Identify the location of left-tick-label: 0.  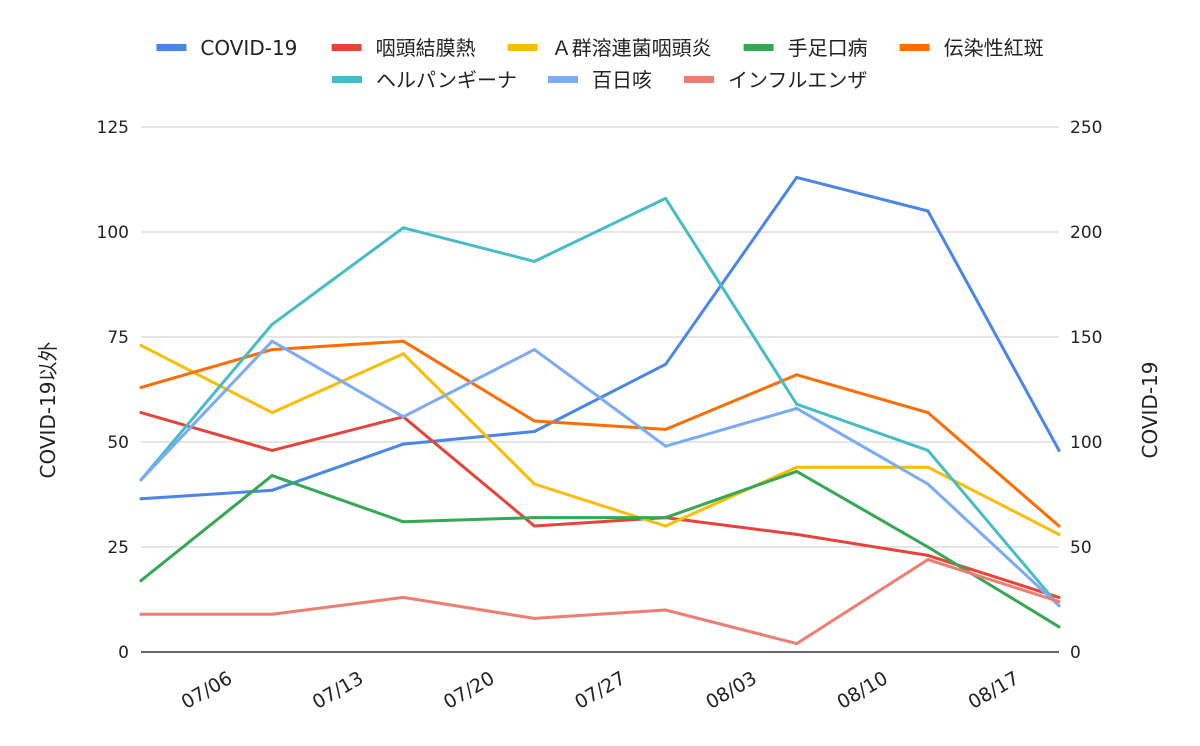
(123, 653).